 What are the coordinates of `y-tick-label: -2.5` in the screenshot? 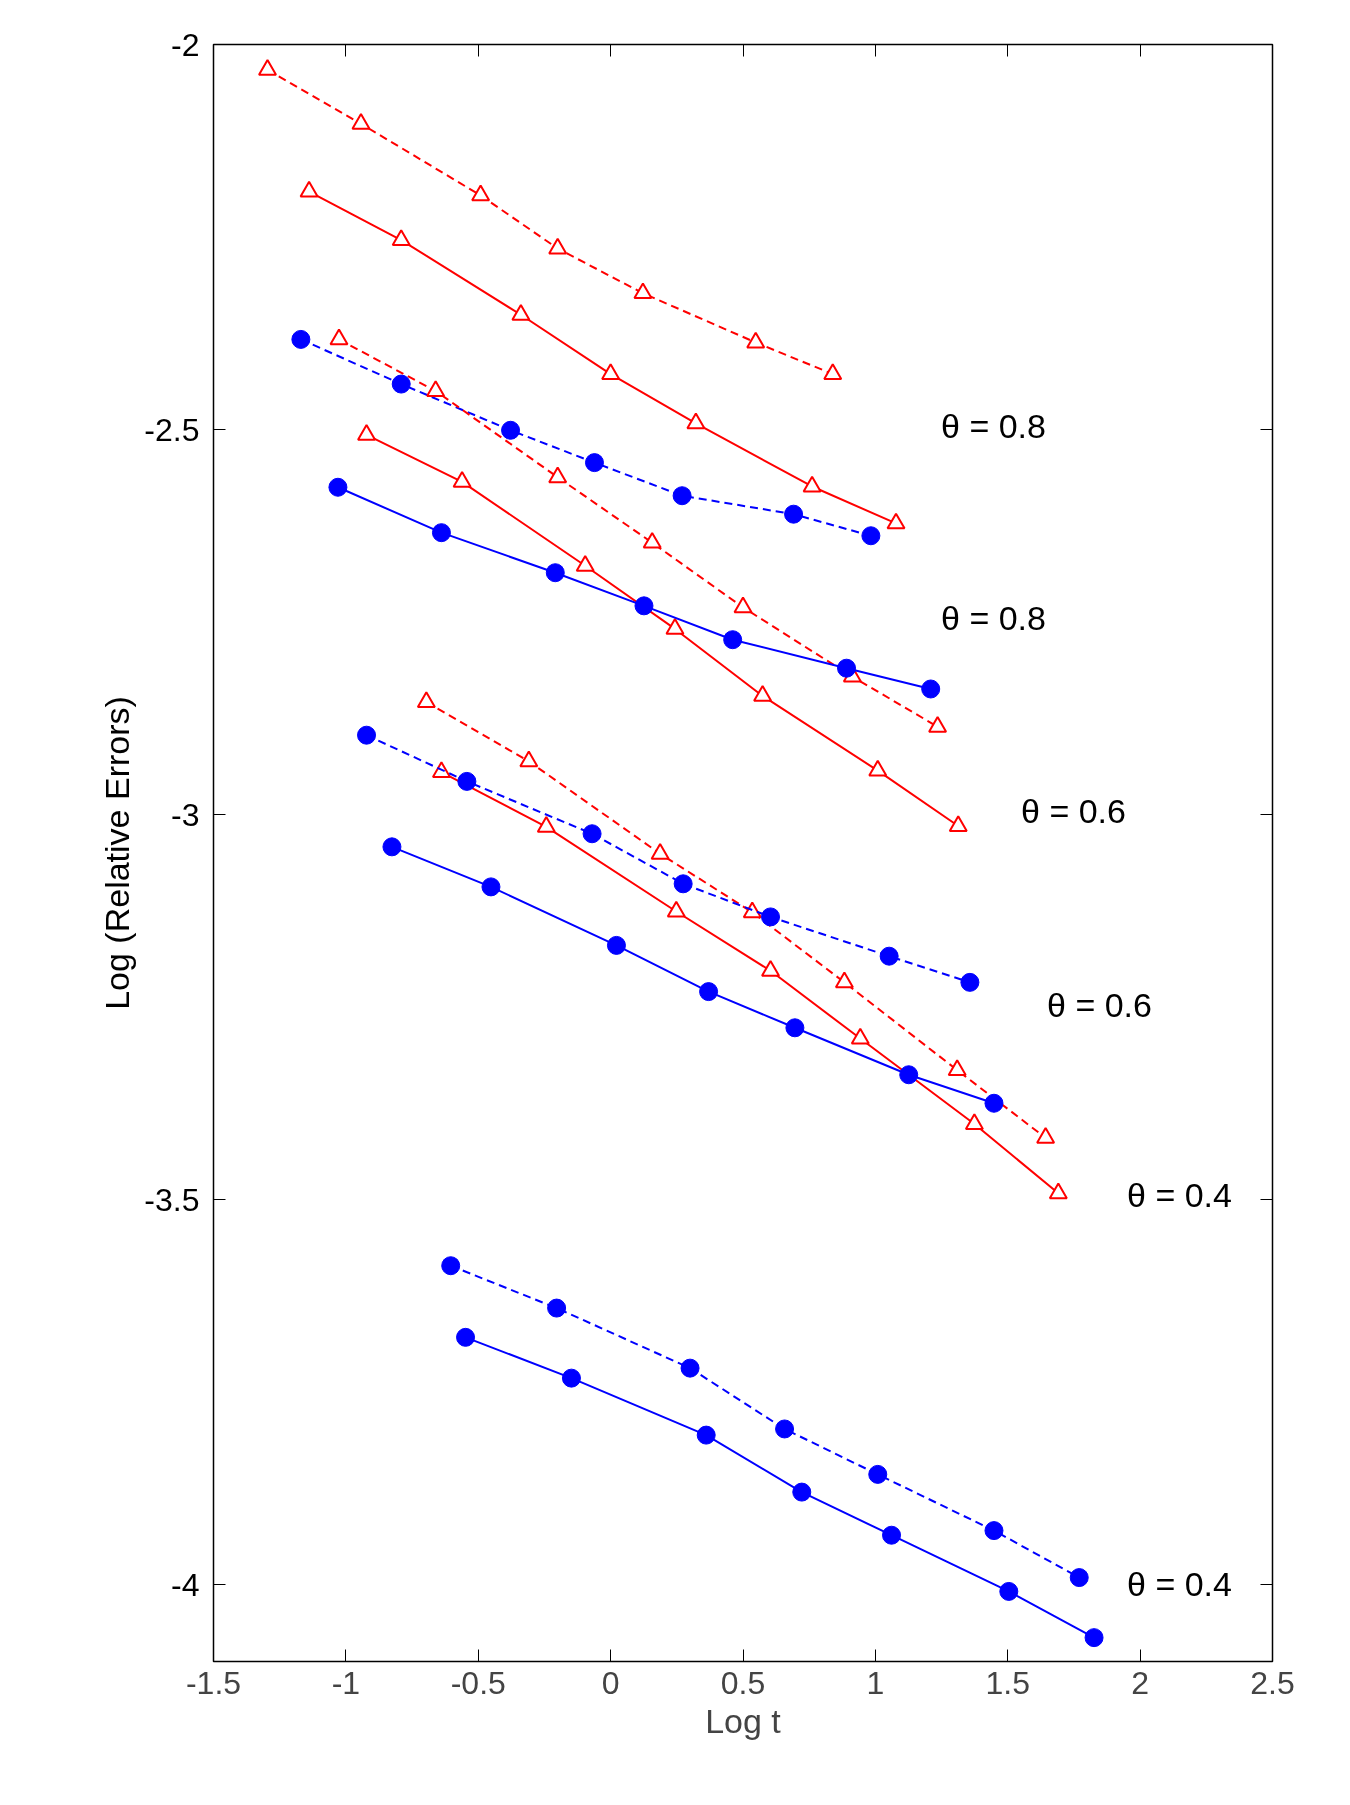 It's located at (172, 429).